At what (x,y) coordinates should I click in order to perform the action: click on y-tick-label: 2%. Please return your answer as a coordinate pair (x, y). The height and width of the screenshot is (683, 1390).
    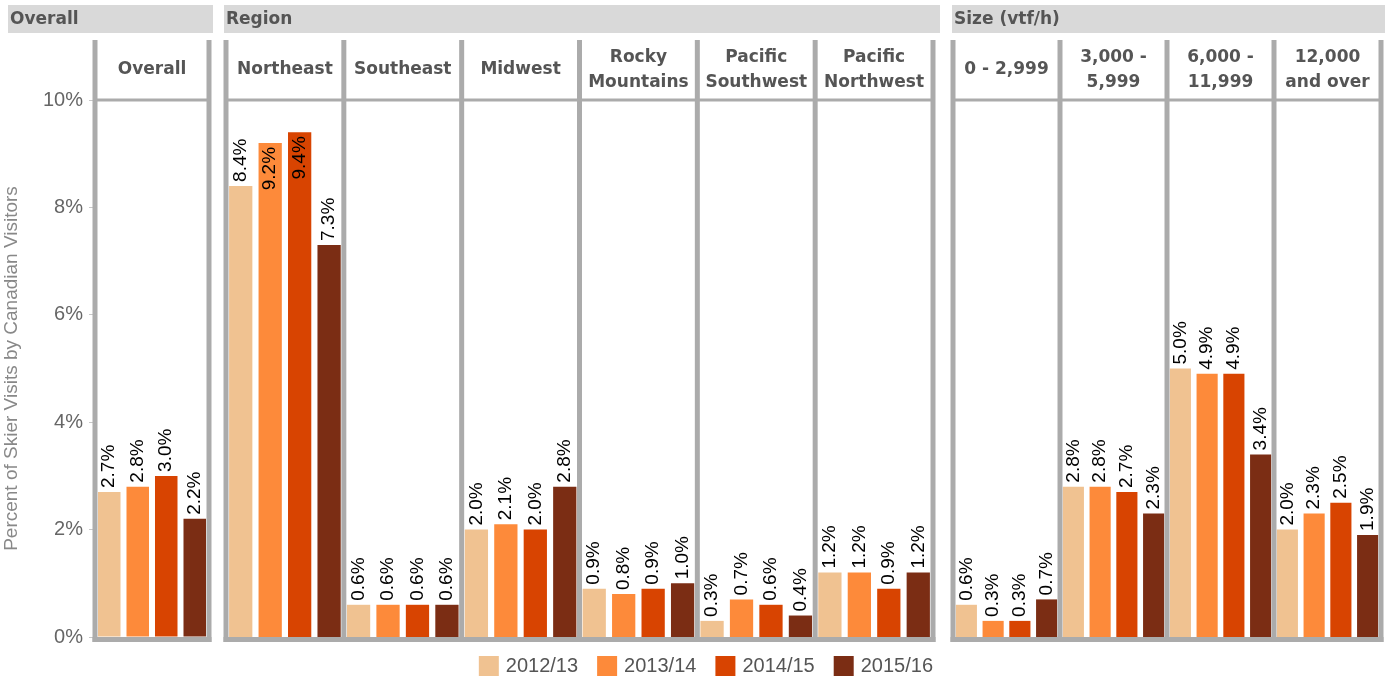
    Looking at the image, I should click on (69, 528).